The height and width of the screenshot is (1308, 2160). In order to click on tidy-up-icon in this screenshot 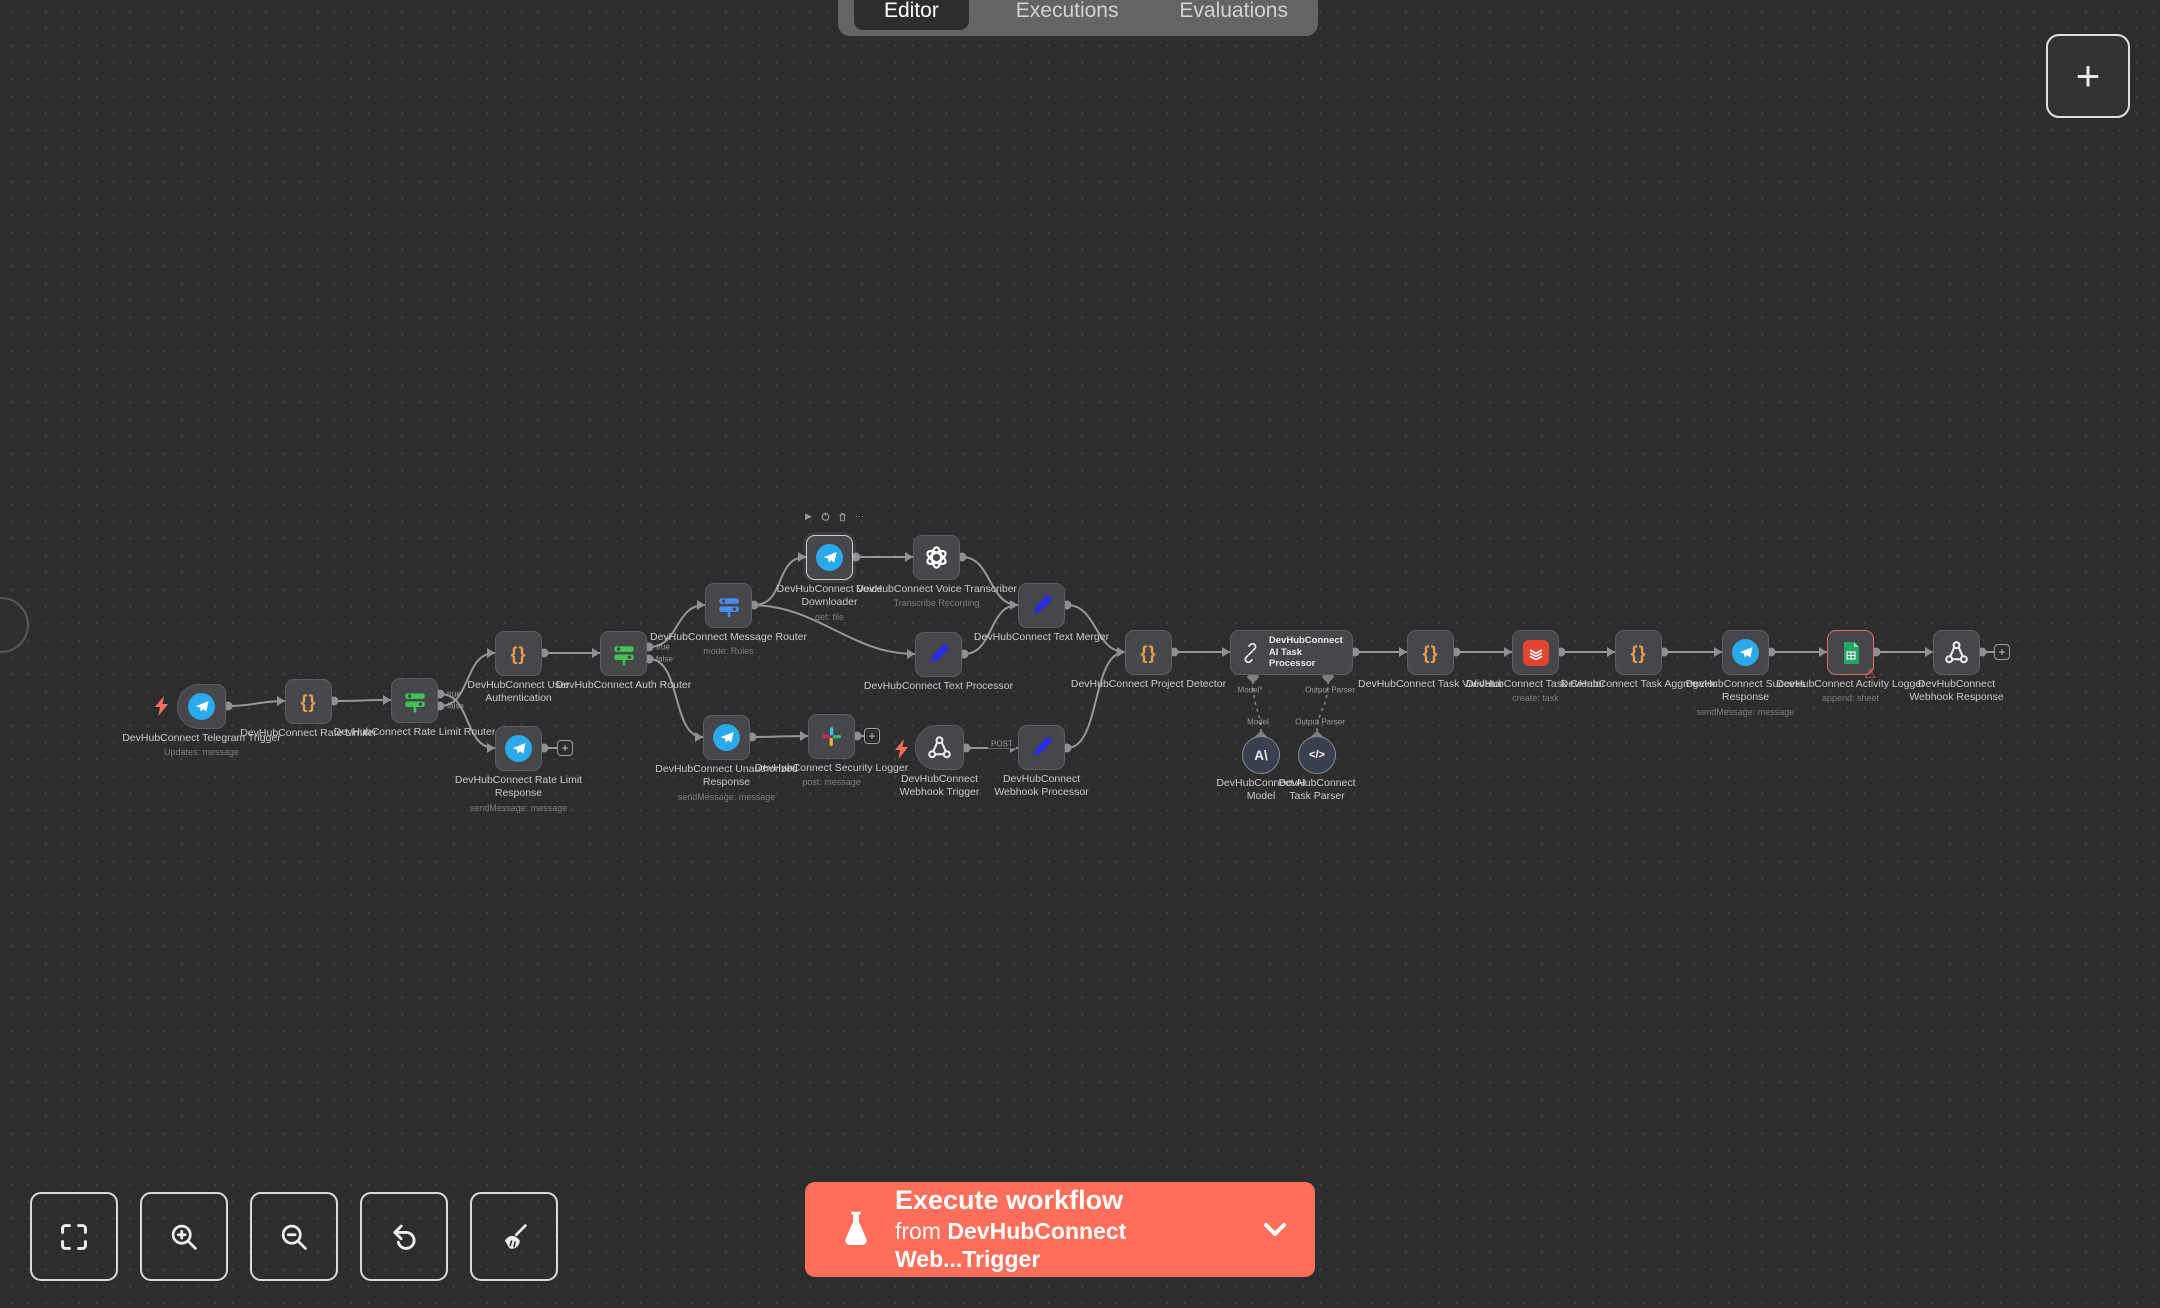, I will do `click(515, 1236)`.